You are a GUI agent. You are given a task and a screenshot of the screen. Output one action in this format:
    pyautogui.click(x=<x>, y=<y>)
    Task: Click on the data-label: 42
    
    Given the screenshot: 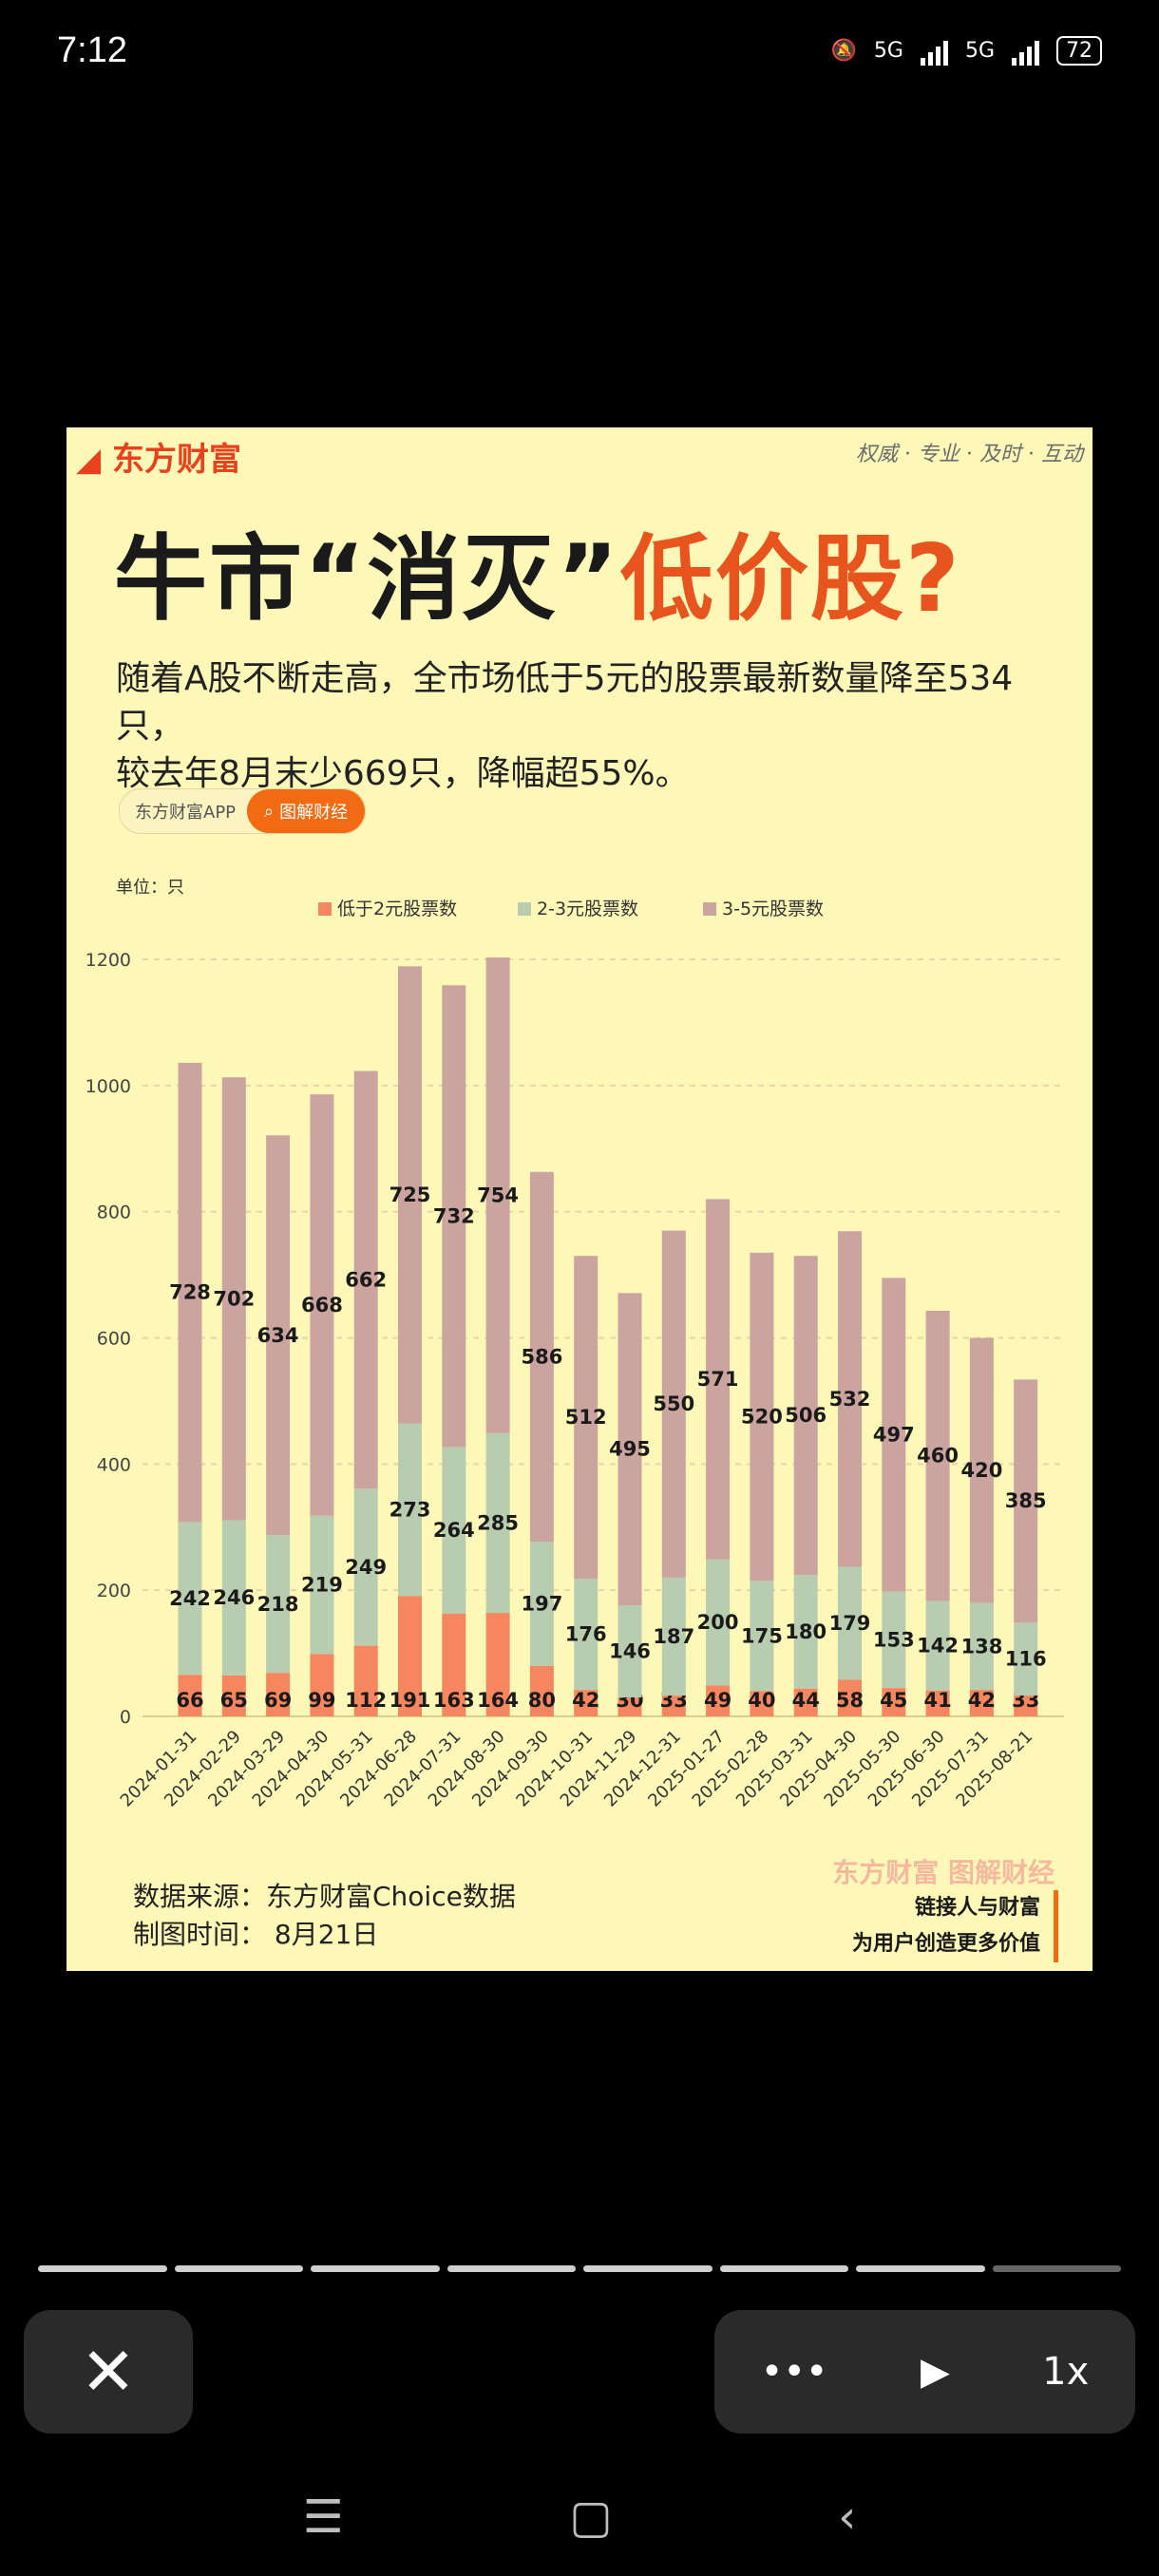 What is the action you would take?
    pyautogui.click(x=585, y=1700)
    